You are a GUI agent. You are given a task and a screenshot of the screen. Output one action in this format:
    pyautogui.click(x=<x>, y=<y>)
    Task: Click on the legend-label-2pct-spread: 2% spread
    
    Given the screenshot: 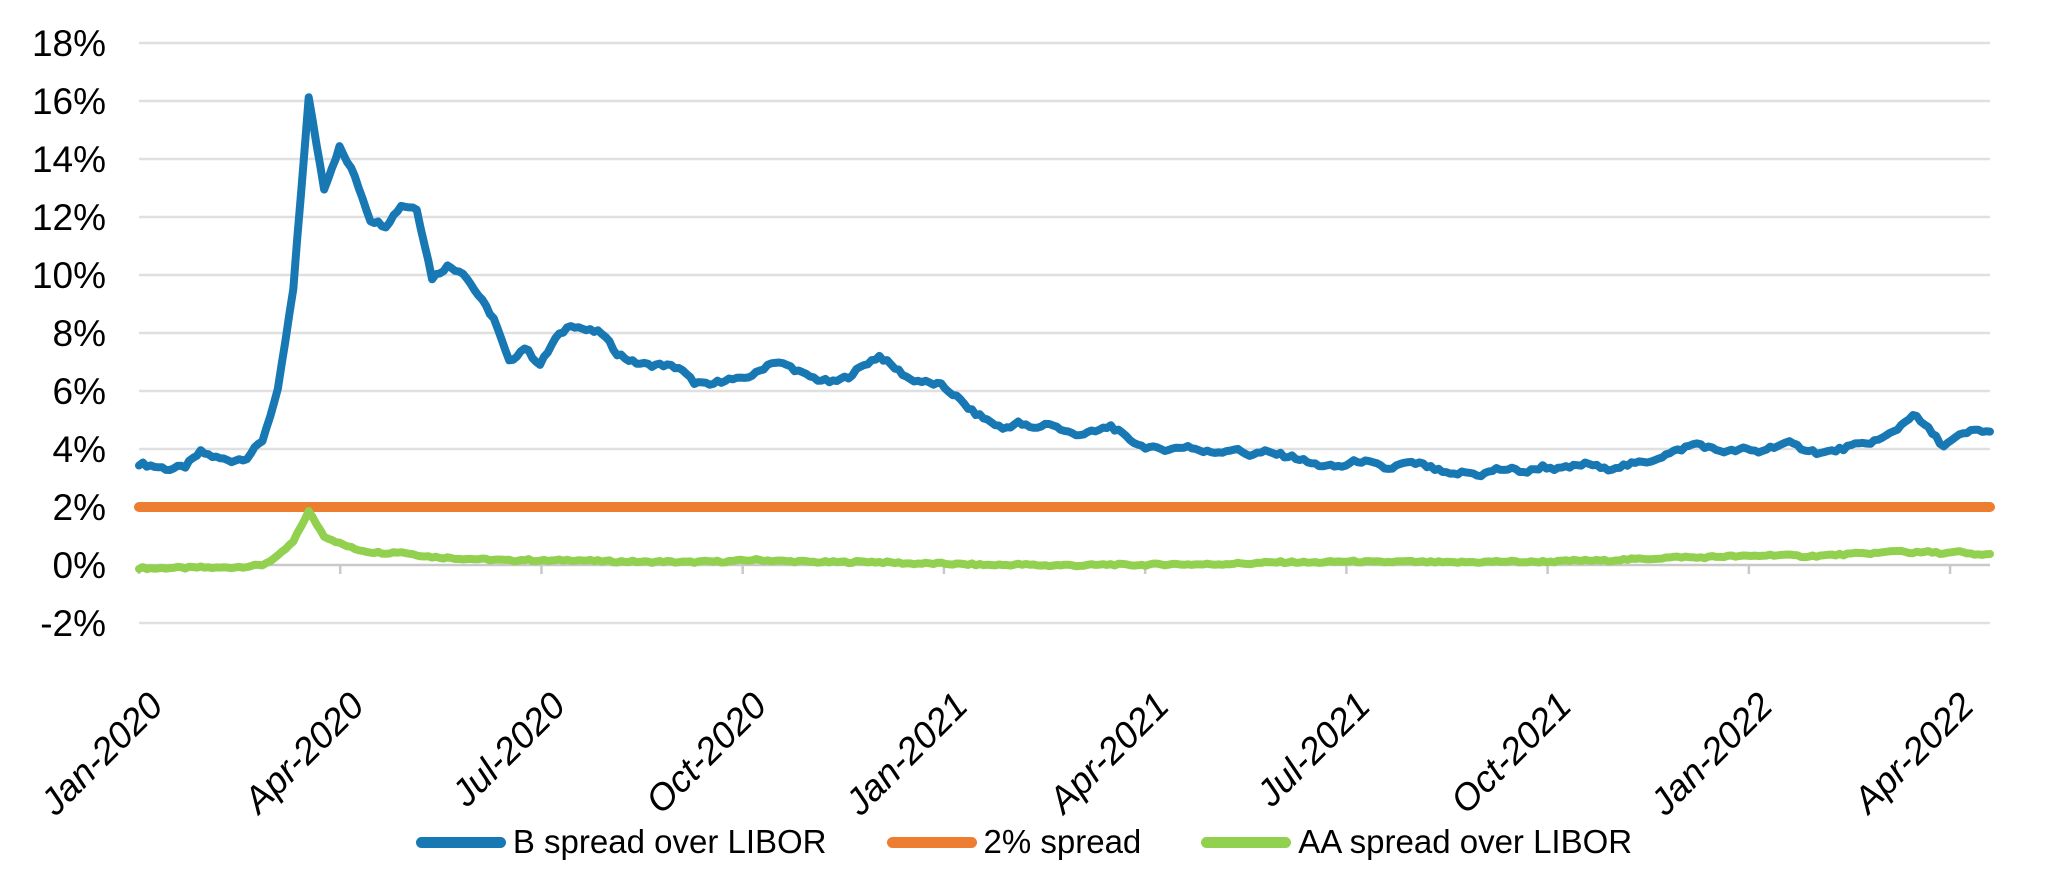 What is the action you would take?
    pyautogui.click(x=1062, y=841)
    